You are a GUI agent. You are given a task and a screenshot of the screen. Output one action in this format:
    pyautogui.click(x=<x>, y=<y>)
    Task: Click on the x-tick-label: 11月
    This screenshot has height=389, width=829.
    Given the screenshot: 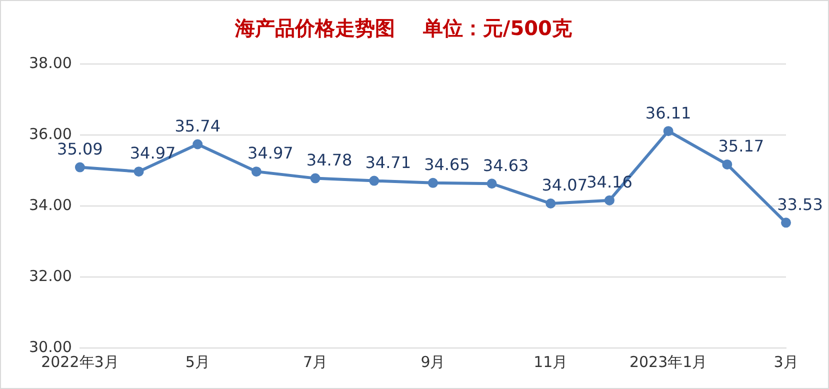 What is the action you would take?
    pyautogui.click(x=551, y=361)
    